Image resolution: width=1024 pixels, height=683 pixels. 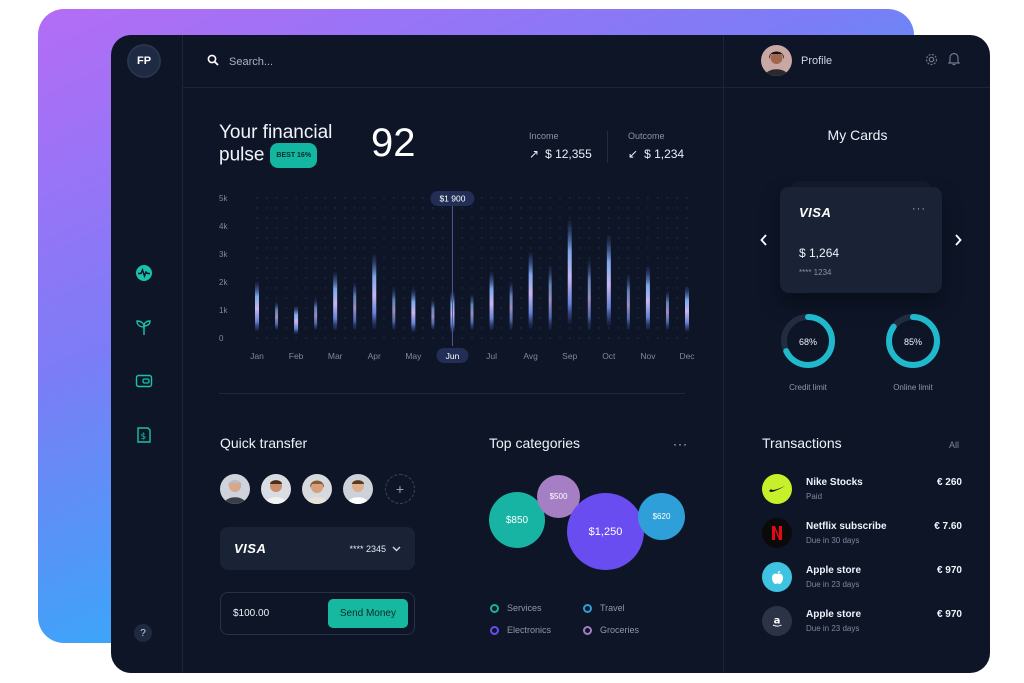 What do you see at coordinates (144, 61) in the screenshot?
I see `app-logo: FP` at bounding box center [144, 61].